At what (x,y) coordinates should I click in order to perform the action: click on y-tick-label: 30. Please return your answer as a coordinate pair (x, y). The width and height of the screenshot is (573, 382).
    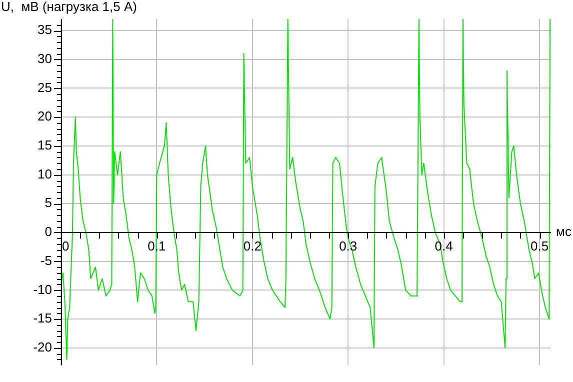
    Looking at the image, I should click on (45, 58).